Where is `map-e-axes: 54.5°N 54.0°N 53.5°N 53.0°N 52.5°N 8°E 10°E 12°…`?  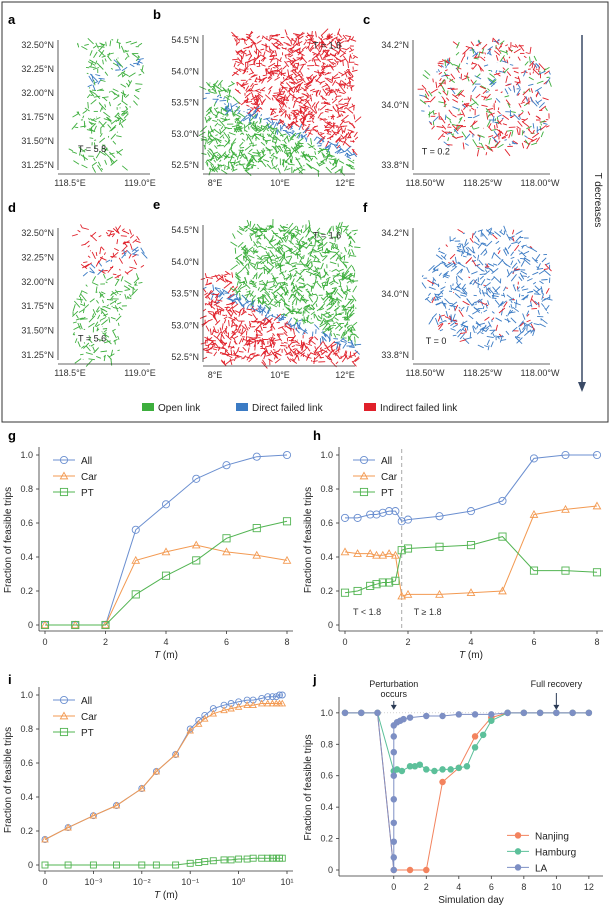
map-e-axes: 54.5°N 54.0°N 53.5°N 53.0°N 52.5°N 8°E 10°E 12°… is located at coordinates (263, 302).